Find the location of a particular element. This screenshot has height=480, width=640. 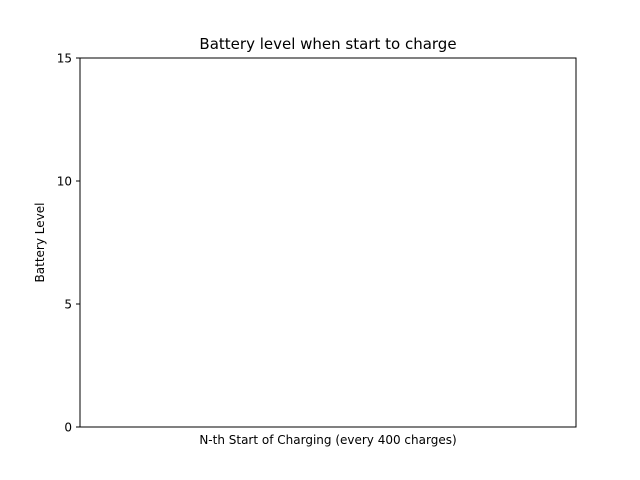

y-axis-label: Battery Level is located at coordinates (40, 243).